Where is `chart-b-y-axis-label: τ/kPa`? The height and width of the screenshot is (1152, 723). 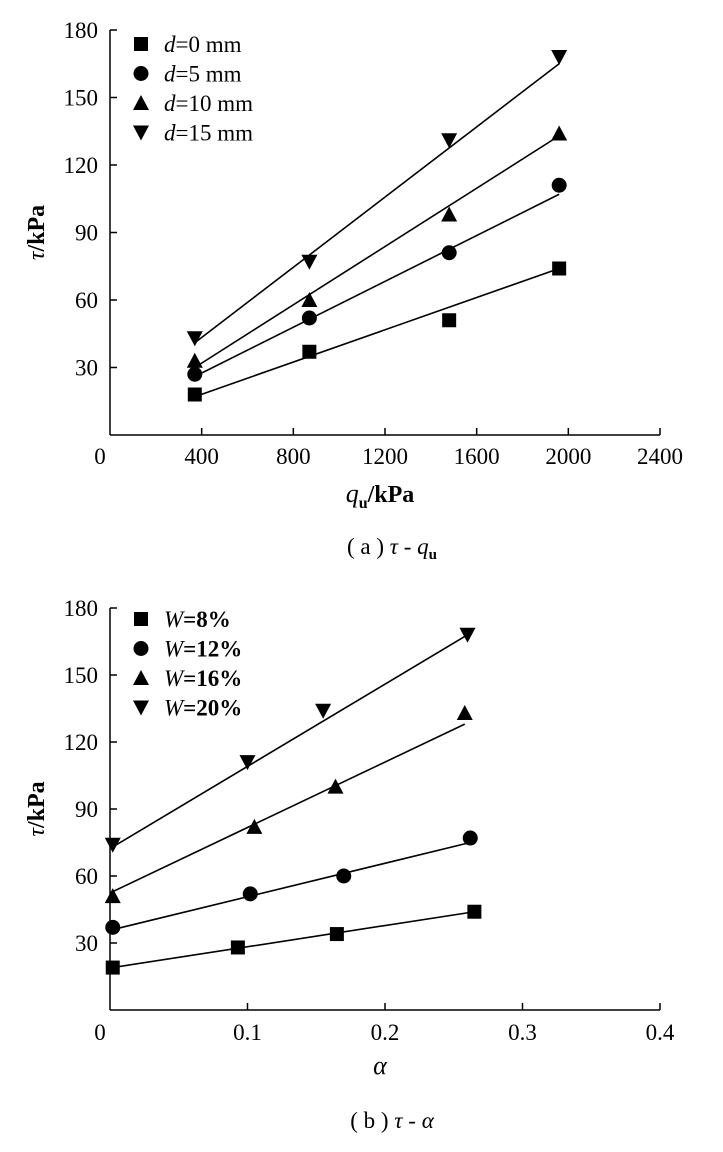 chart-b-y-axis-label: τ/kPa is located at coordinates (37, 808).